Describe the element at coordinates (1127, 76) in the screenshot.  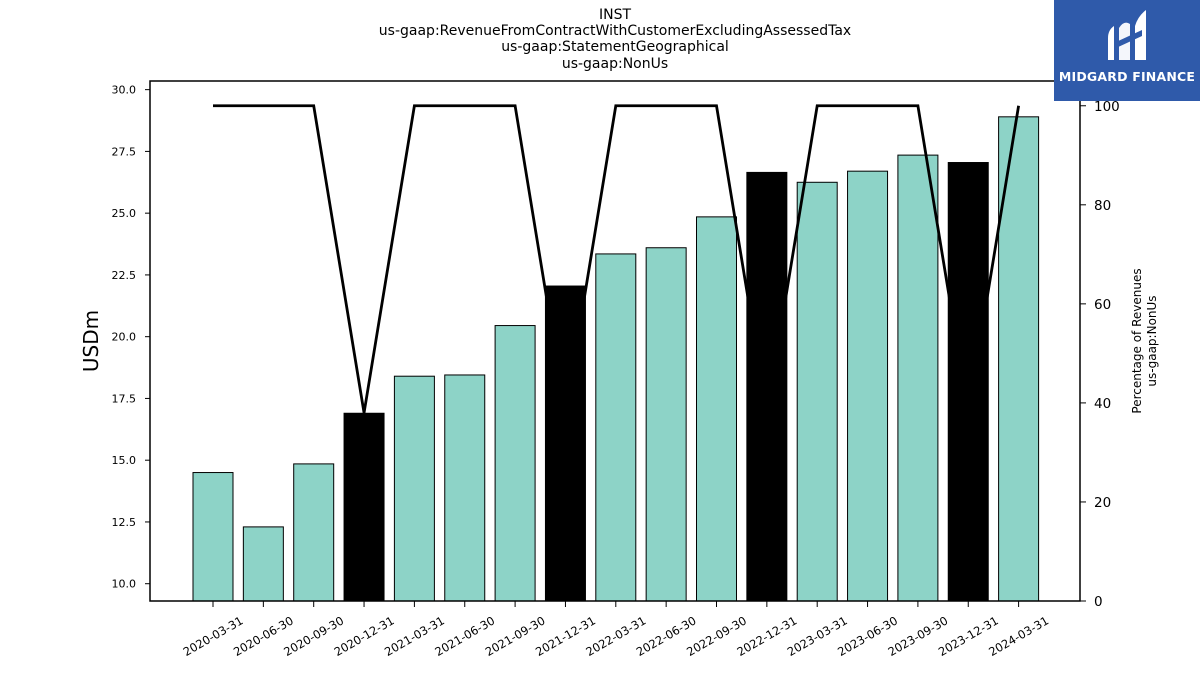
I see `logo-text: MIDGARD FINANCE` at that location.